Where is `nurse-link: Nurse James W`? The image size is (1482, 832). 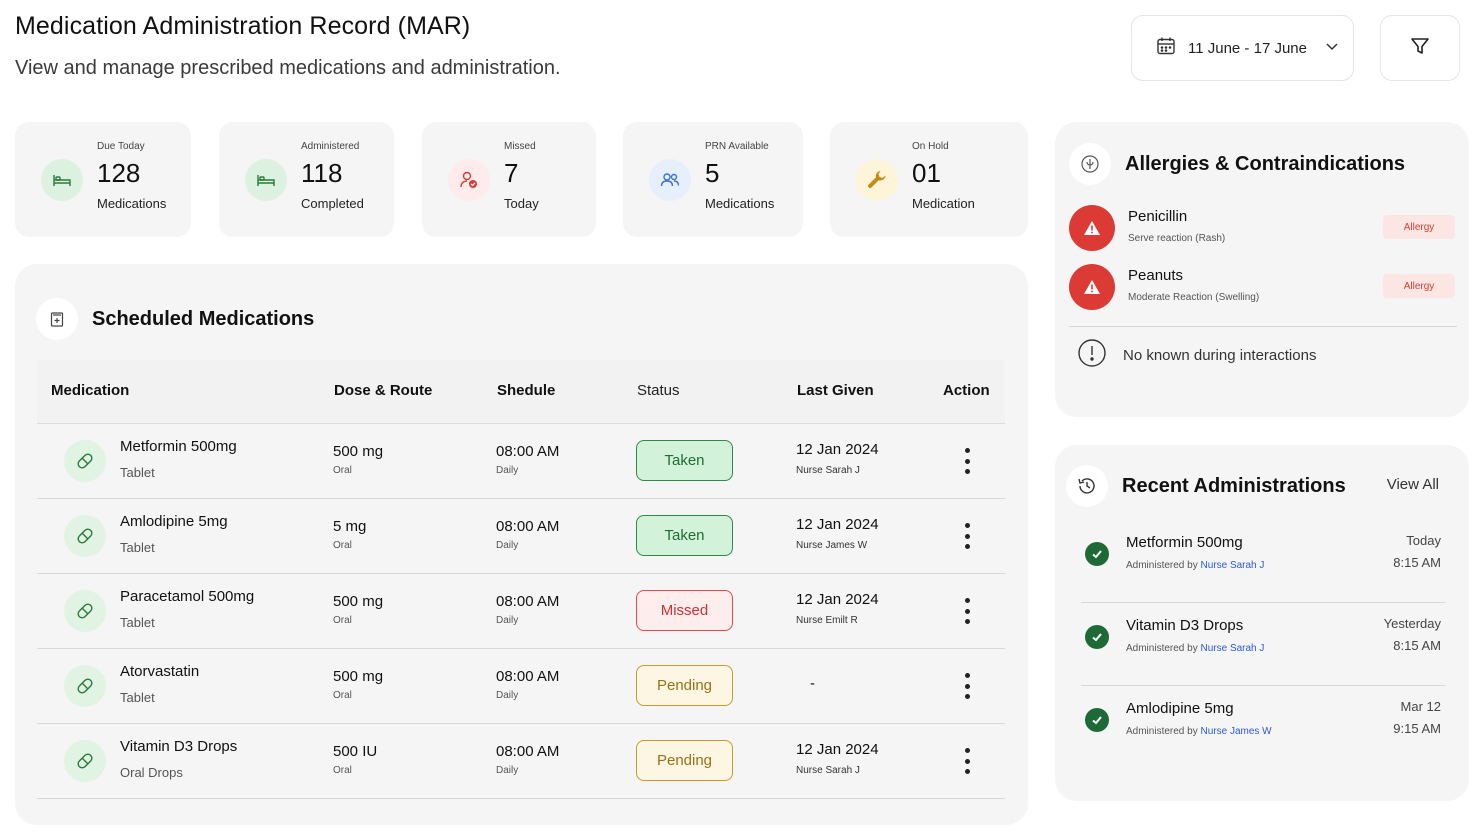 nurse-link: Nurse James W is located at coordinates (1236, 731).